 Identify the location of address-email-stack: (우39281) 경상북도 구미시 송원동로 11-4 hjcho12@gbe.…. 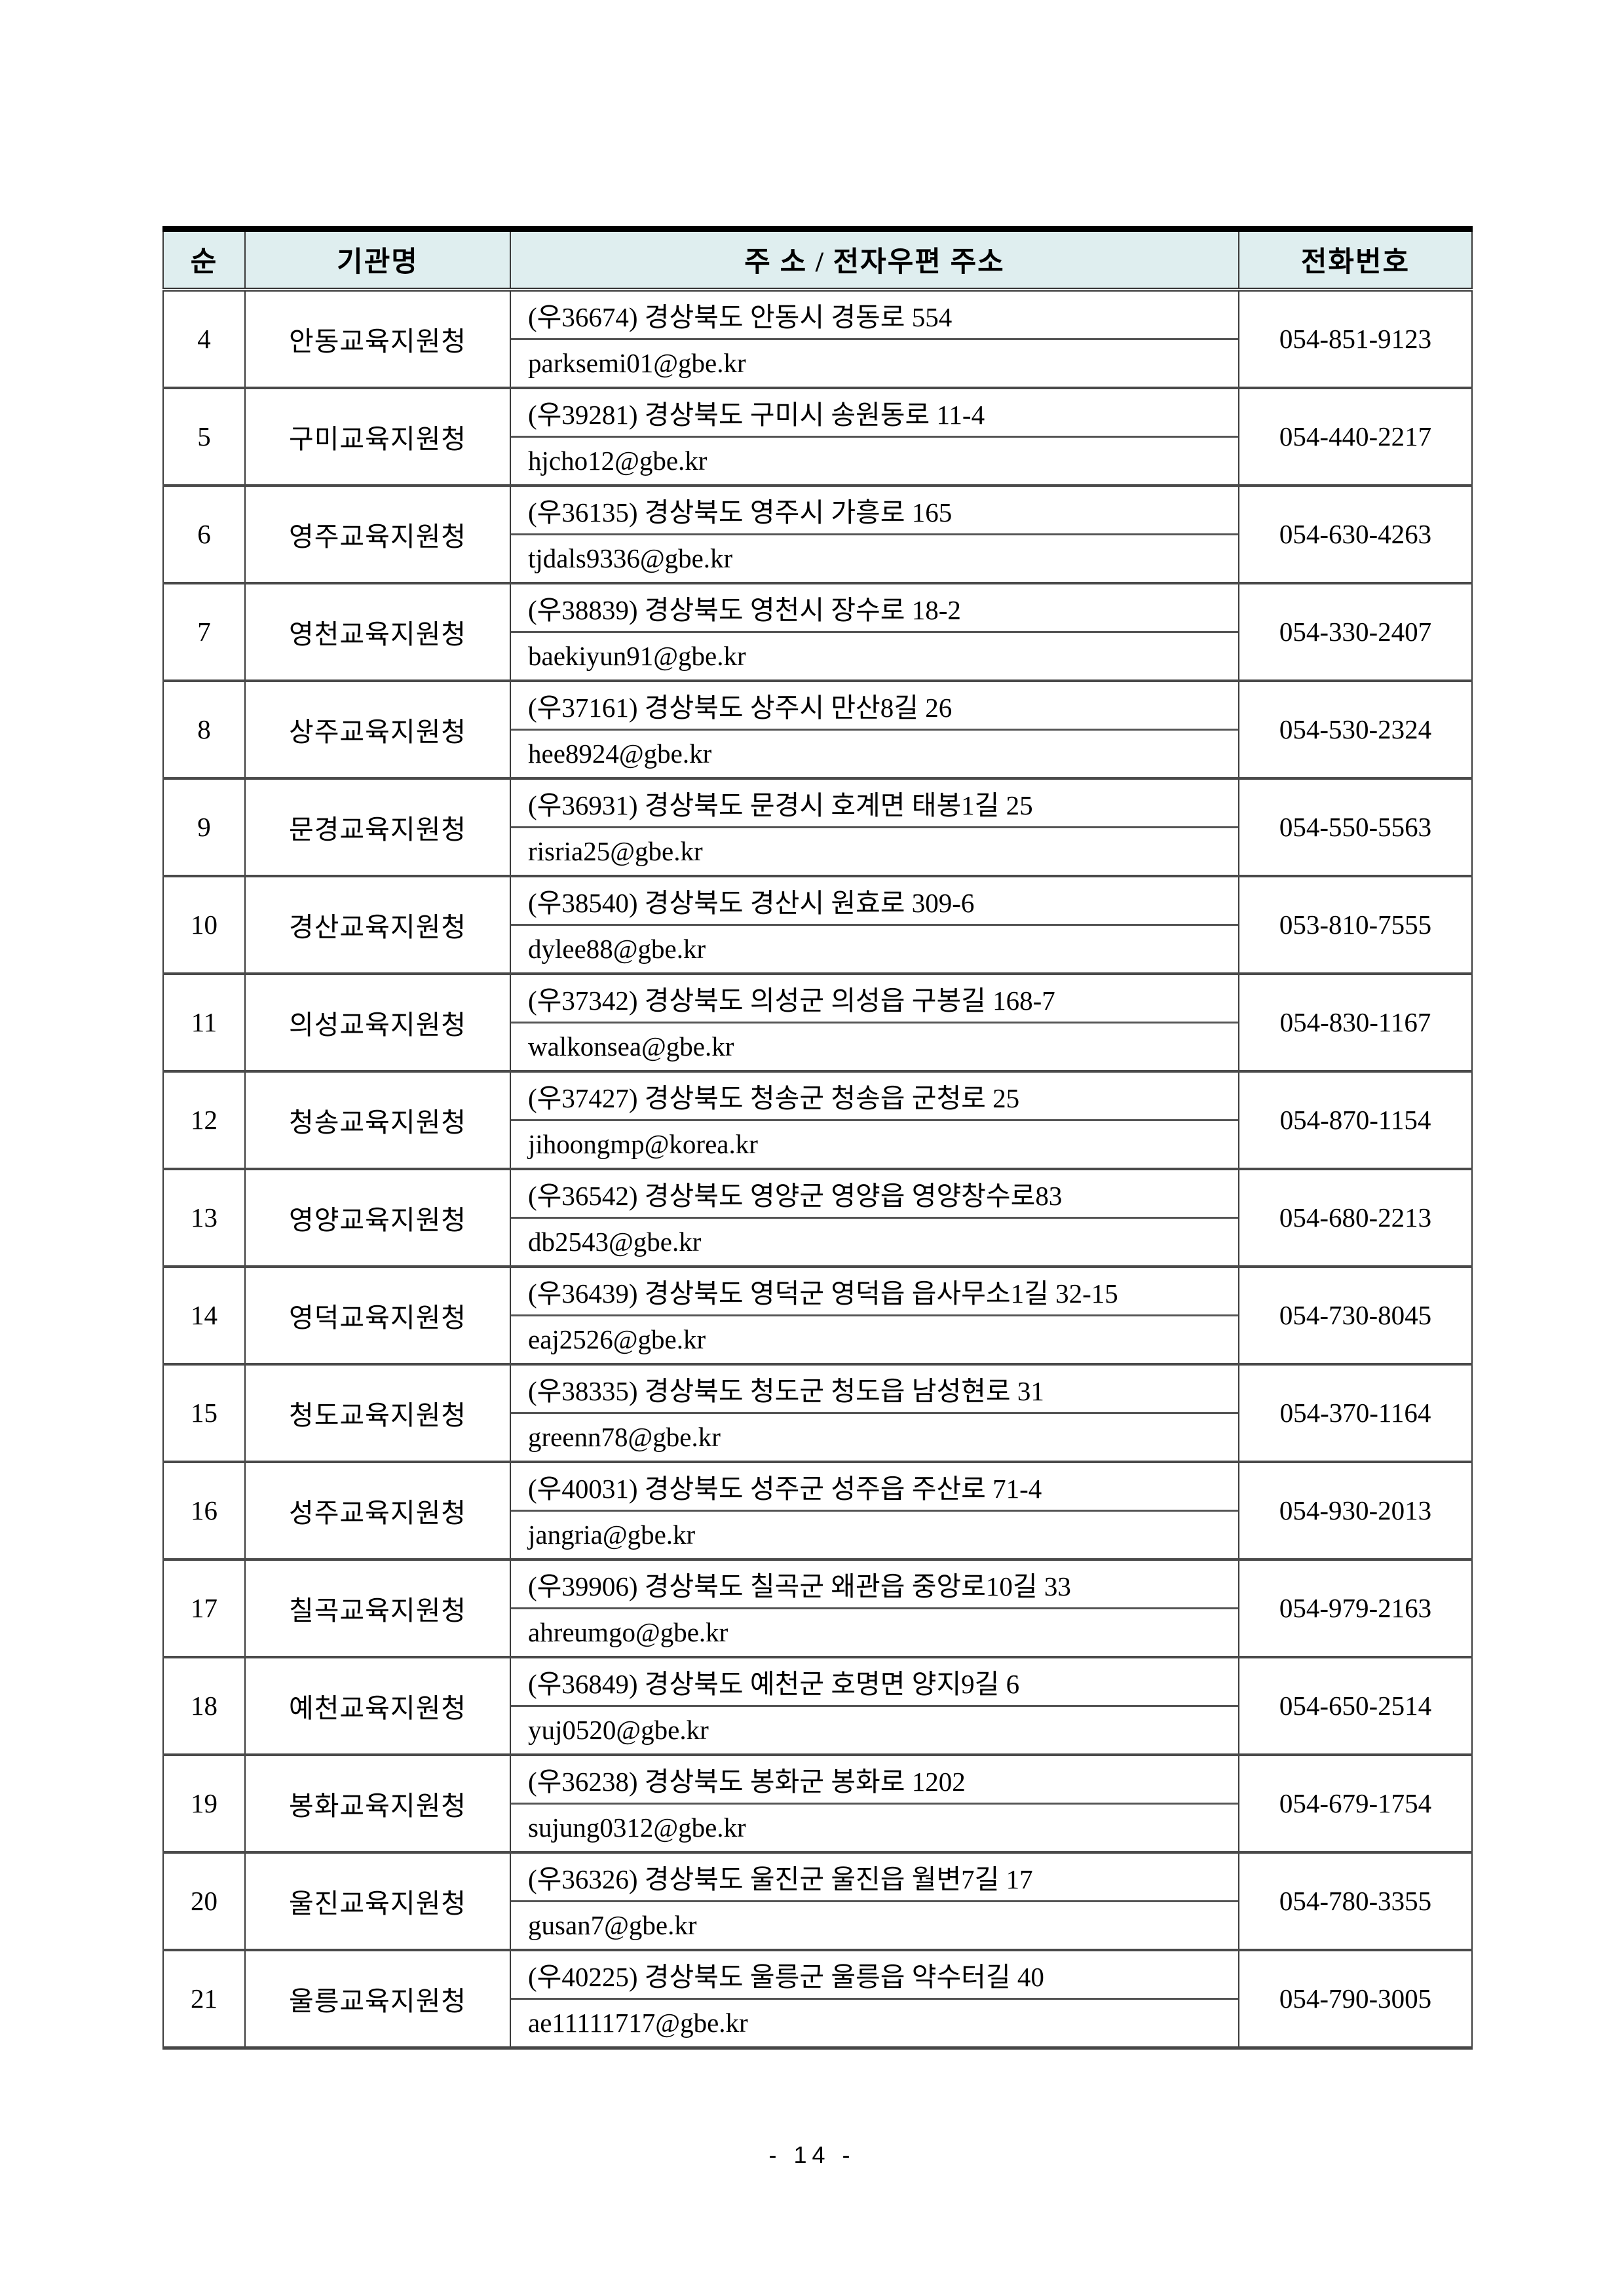
(874, 436).